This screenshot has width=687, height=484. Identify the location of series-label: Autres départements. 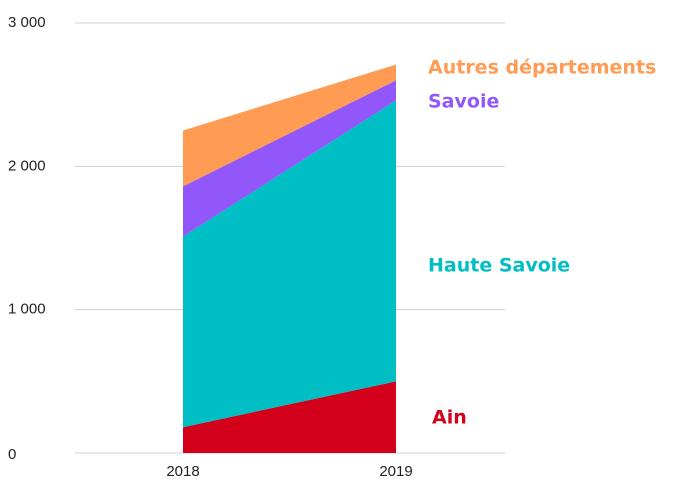
(542, 68).